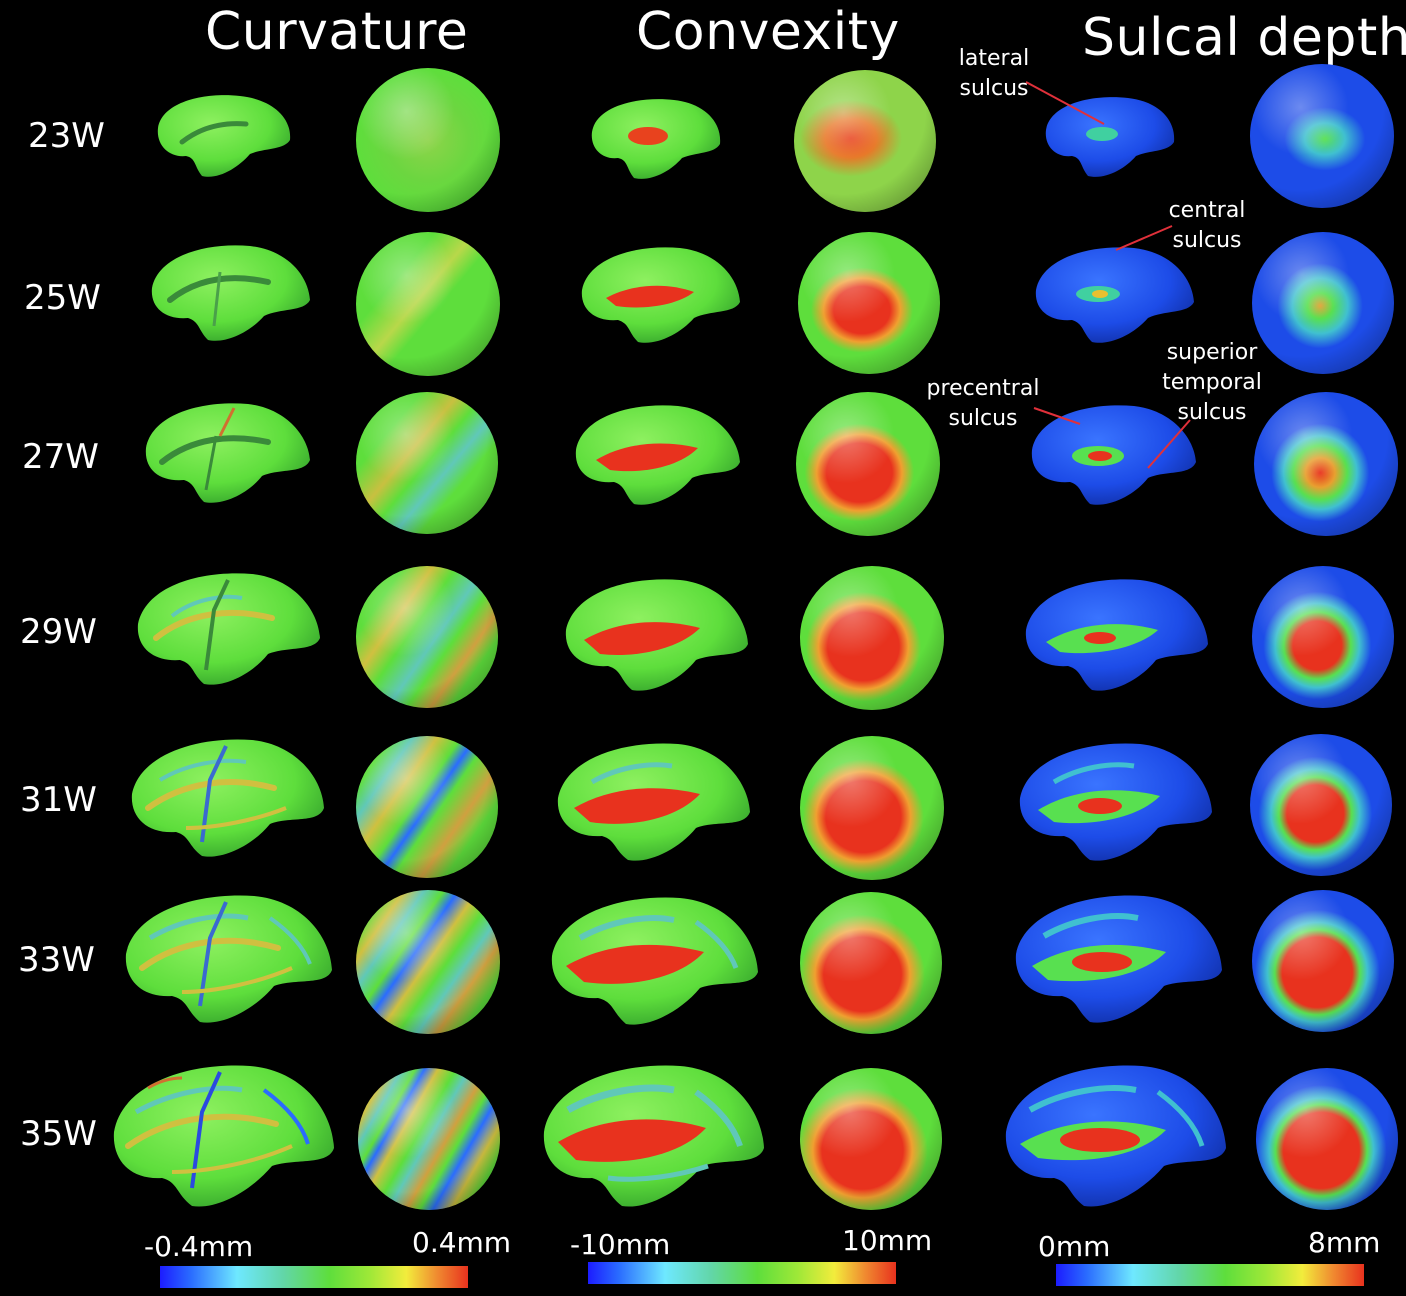 The height and width of the screenshot is (1296, 1406). Describe the element at coordinates (1323, 303) in the screenshot. I see `sphere-depth-25w` at that location.